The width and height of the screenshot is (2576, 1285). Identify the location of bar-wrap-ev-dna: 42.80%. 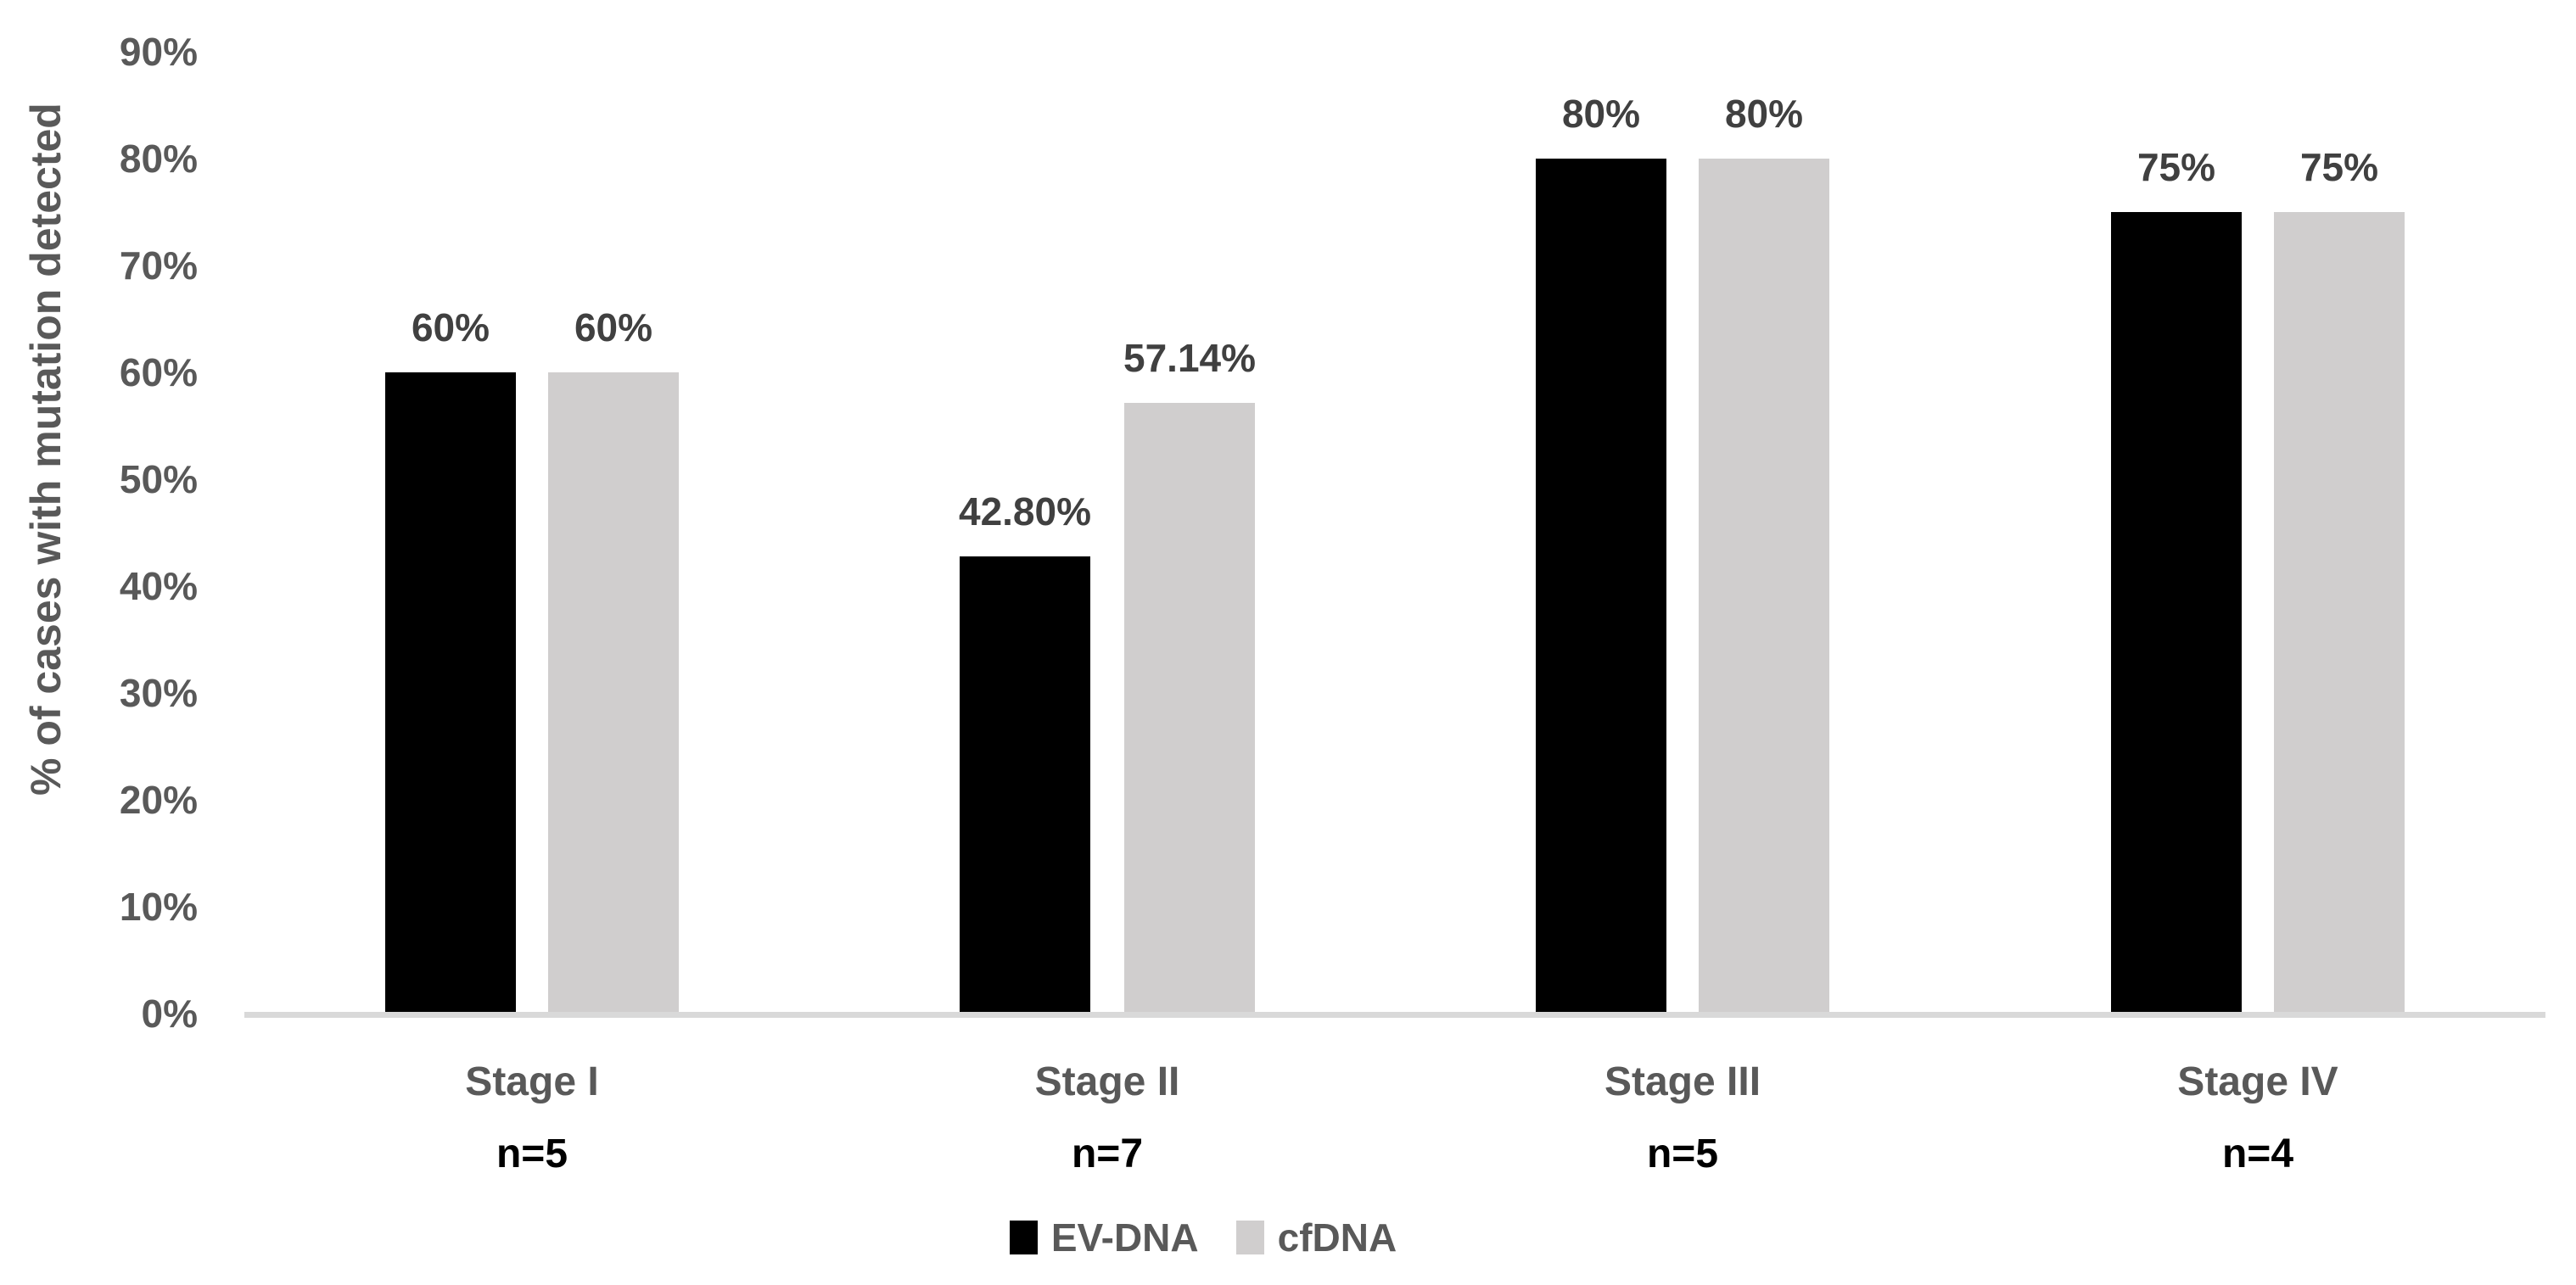
(1025, 753).